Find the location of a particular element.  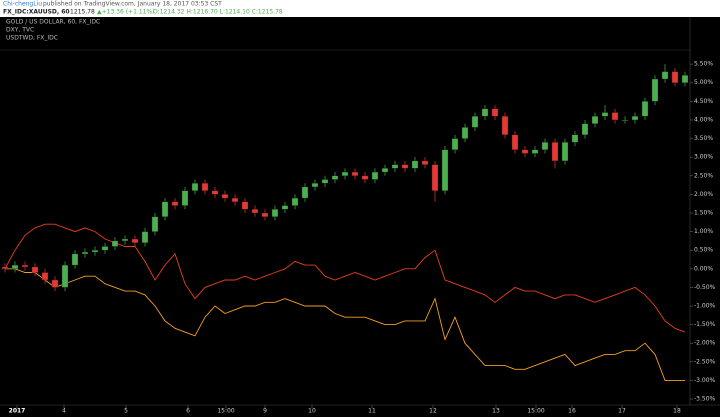

x-tick-label: 10 is located at coordinates (312, 411).